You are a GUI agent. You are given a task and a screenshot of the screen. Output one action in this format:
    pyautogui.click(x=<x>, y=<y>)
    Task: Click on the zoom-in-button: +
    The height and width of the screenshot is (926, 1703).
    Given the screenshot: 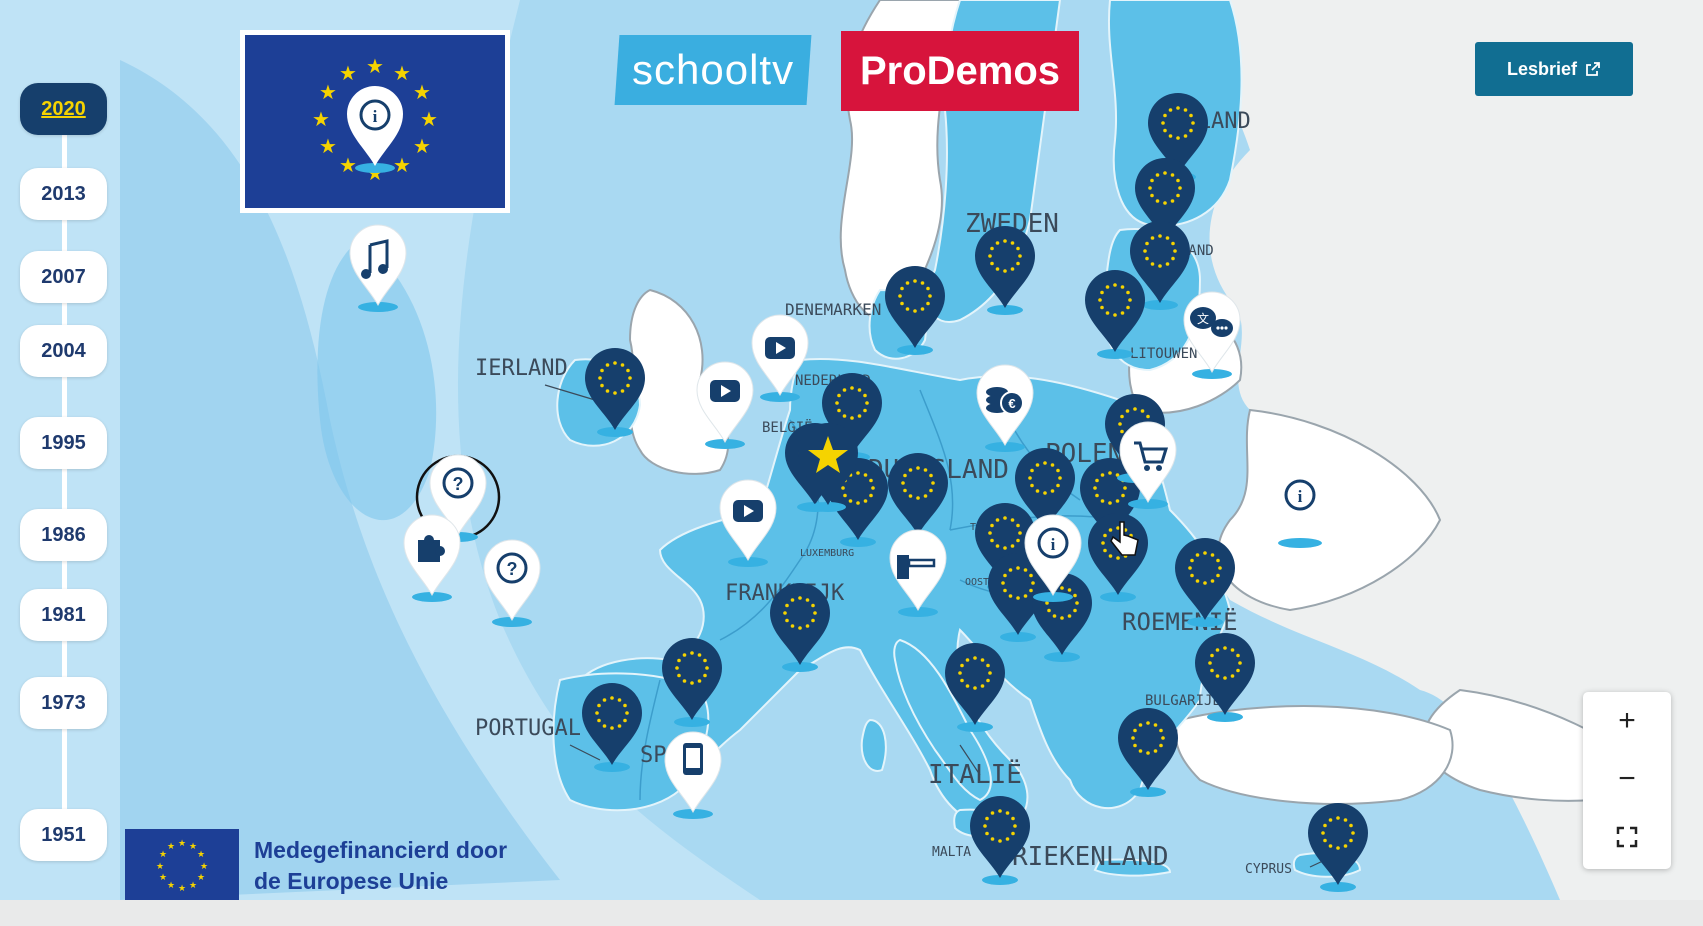 What is the action you would take?
    pyautogui.click(x=1627, y=720)
    